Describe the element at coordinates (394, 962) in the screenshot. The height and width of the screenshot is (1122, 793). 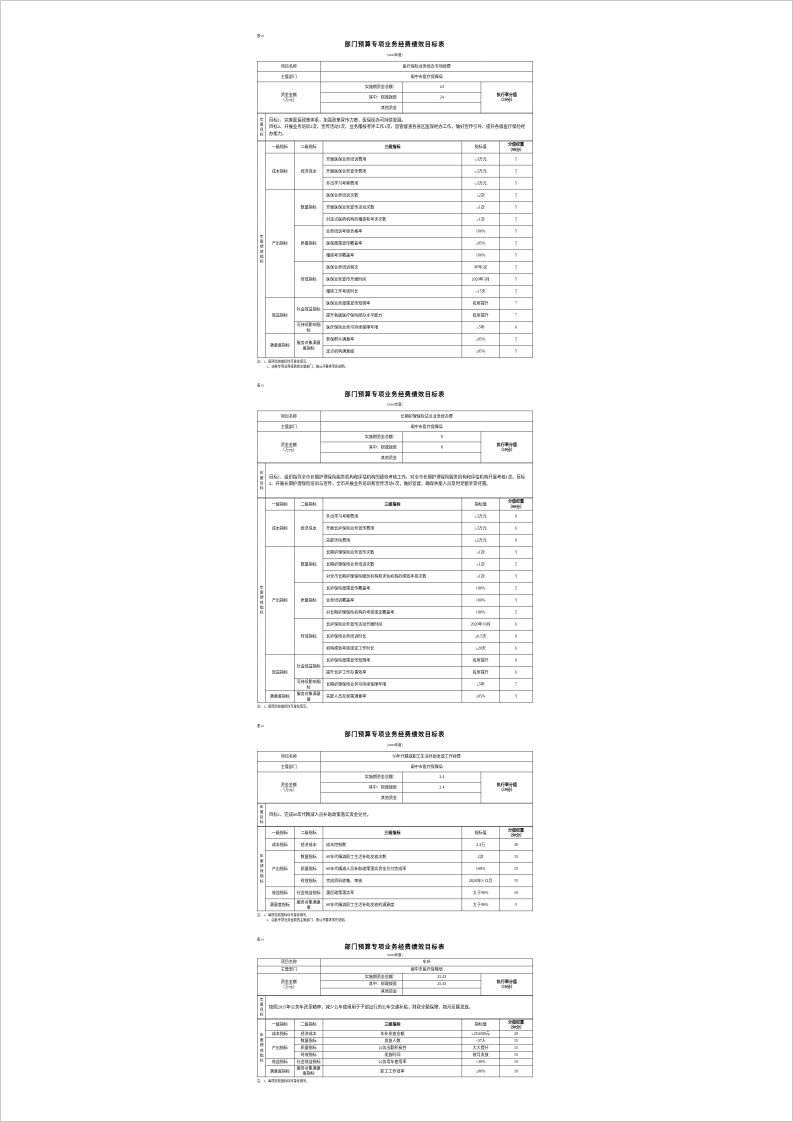
I see `project-name-row: 项目名称 车补` at that location.